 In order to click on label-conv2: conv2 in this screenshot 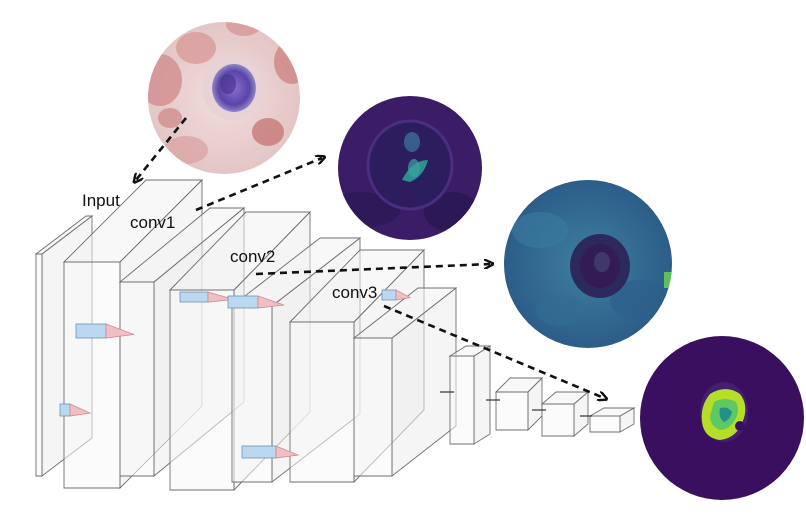, I will do `click(252, 256)`.